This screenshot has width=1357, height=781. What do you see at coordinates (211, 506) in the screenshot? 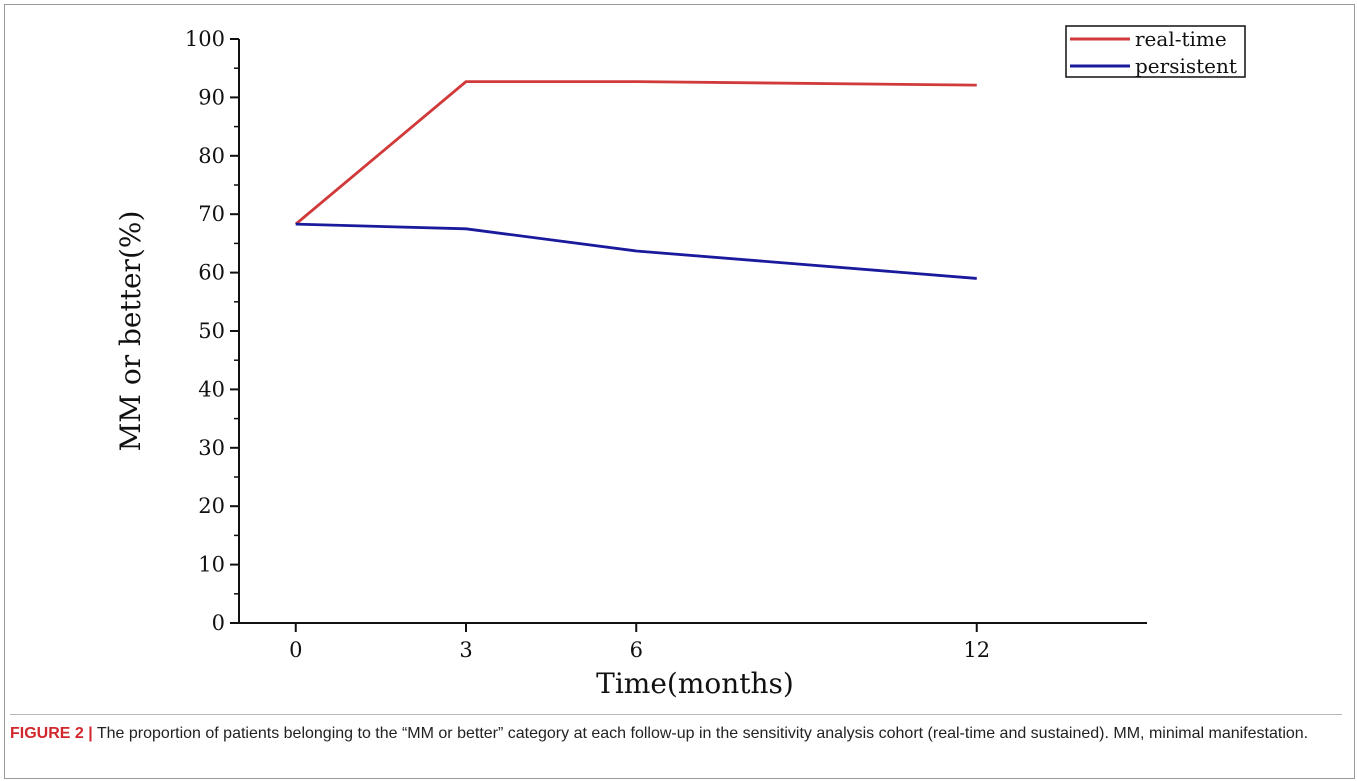
I see `y-tick-label: 20` at bounding box center [211, 506].